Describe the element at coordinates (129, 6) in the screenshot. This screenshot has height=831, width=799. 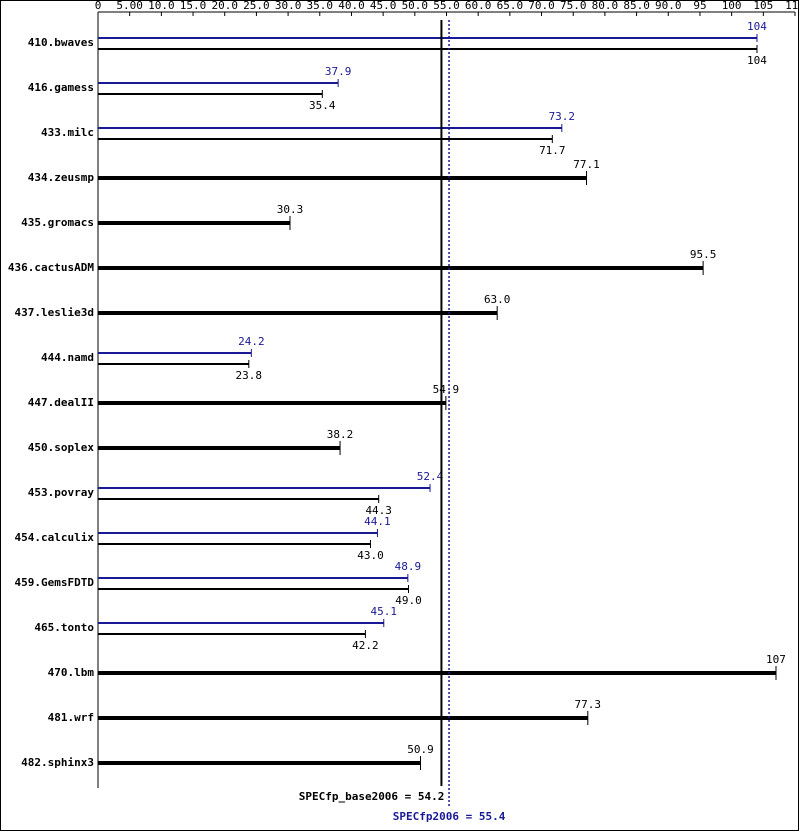
I see `x-tick-label: 5.00` at that location.